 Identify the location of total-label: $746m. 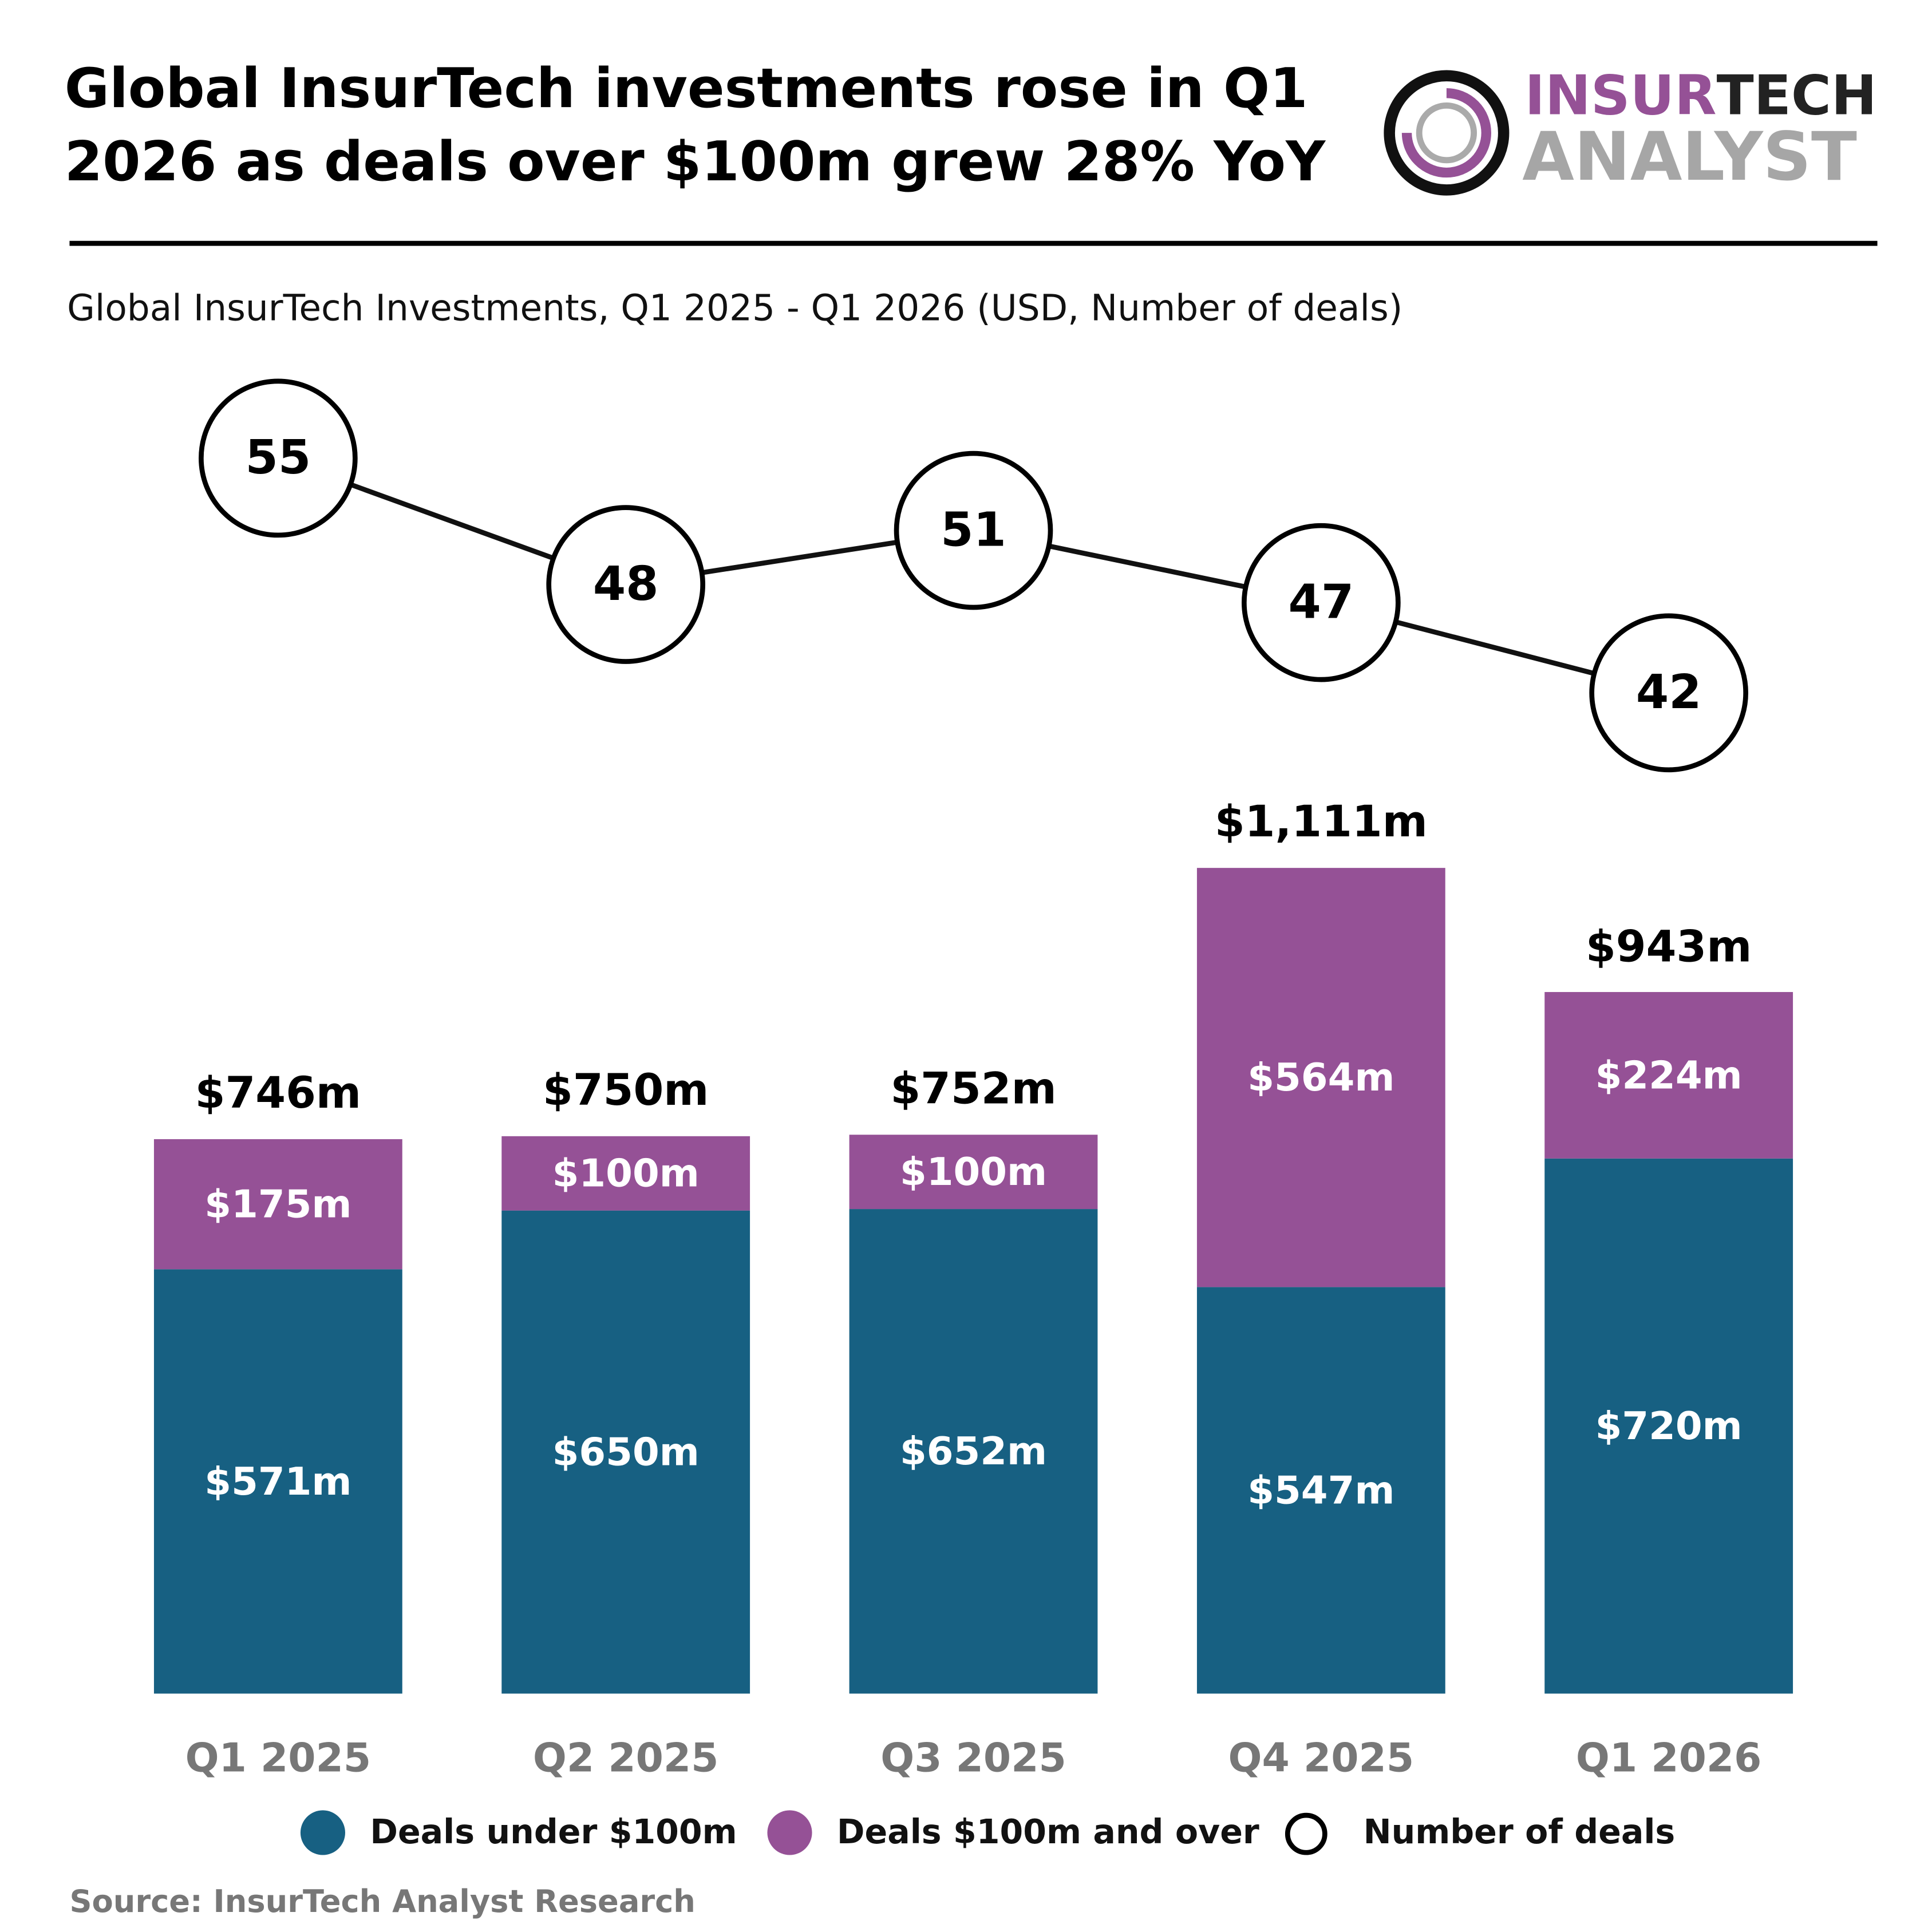
(278, 1093).